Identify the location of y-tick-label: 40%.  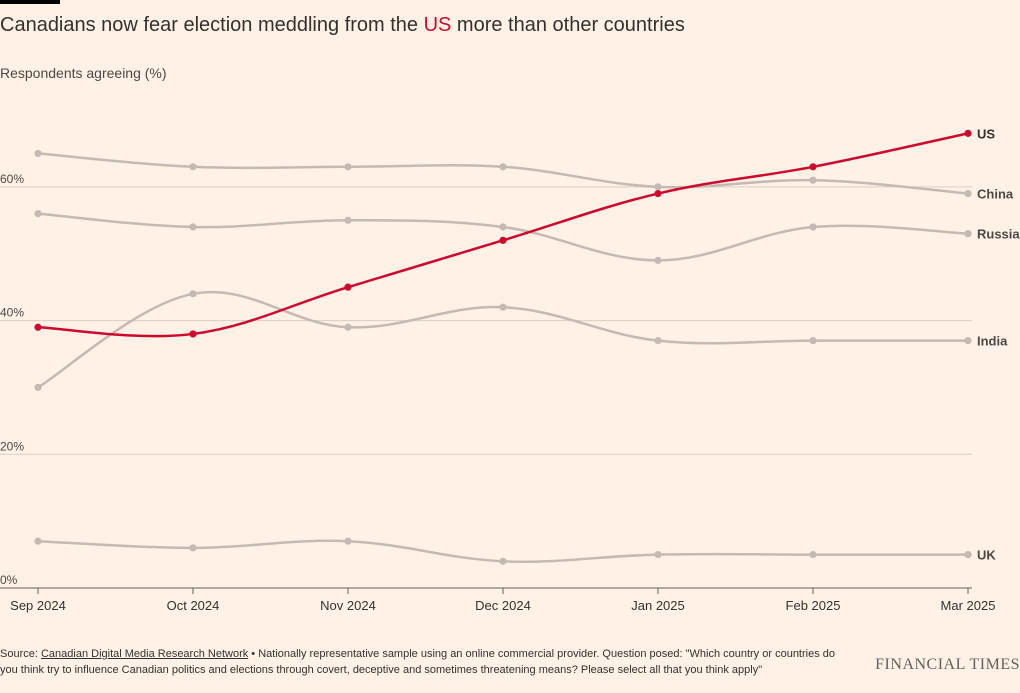
(12, 313).